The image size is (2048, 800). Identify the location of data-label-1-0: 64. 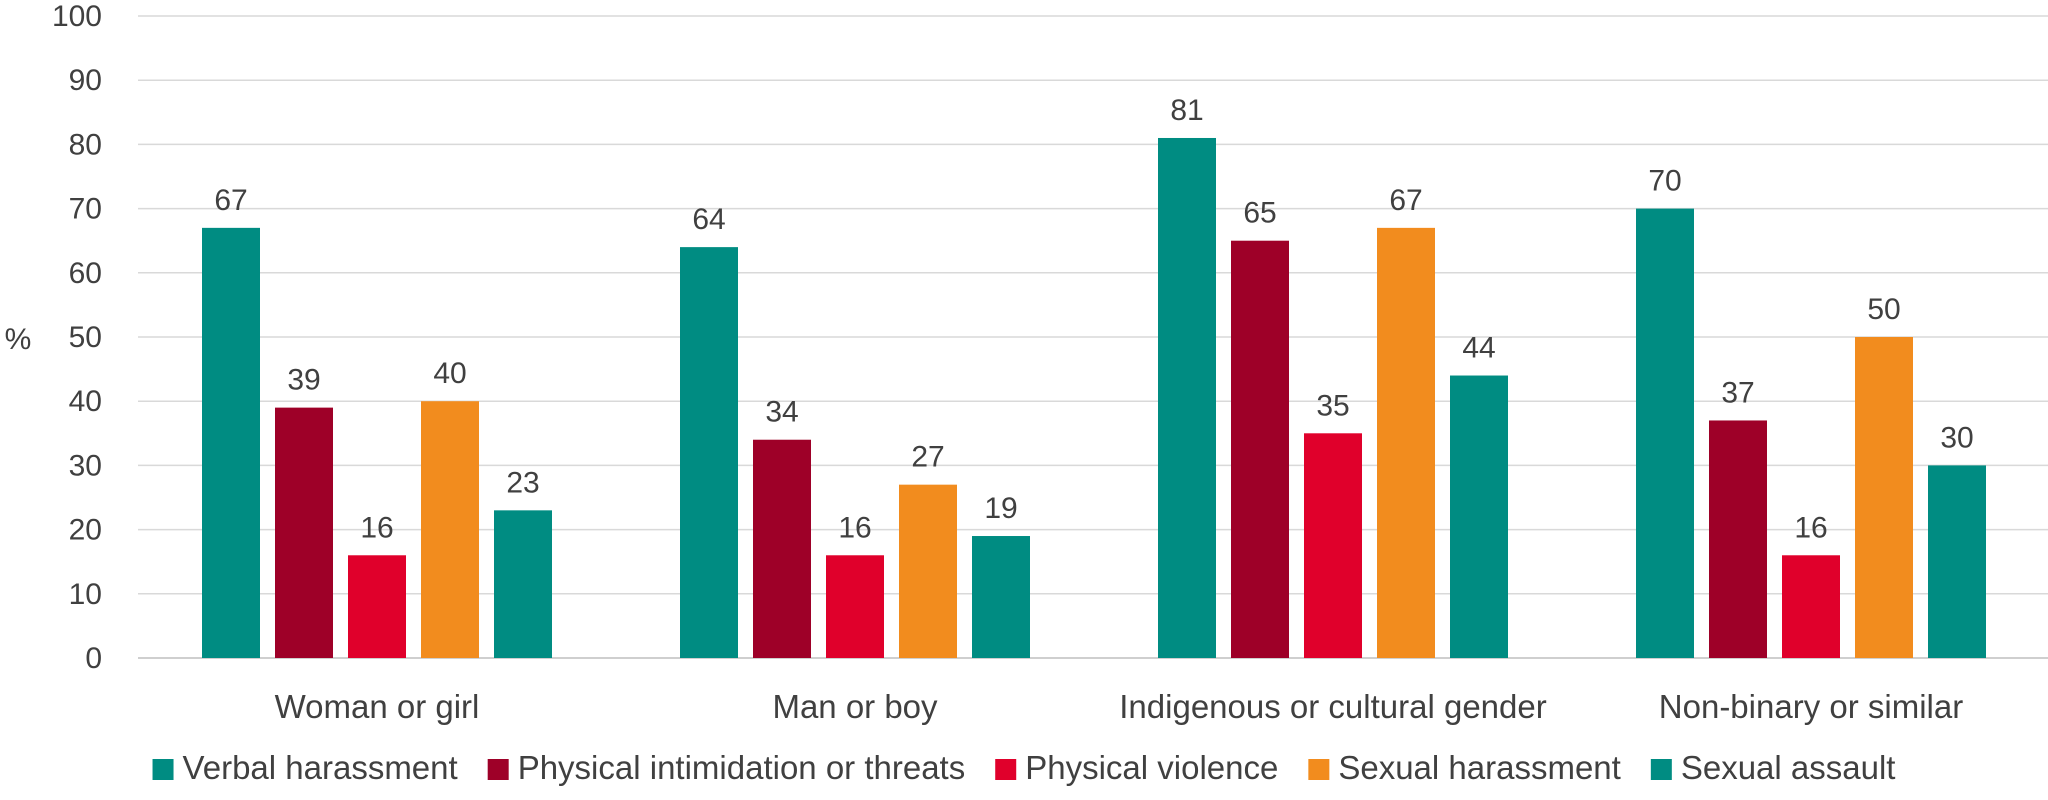
(708, 219).